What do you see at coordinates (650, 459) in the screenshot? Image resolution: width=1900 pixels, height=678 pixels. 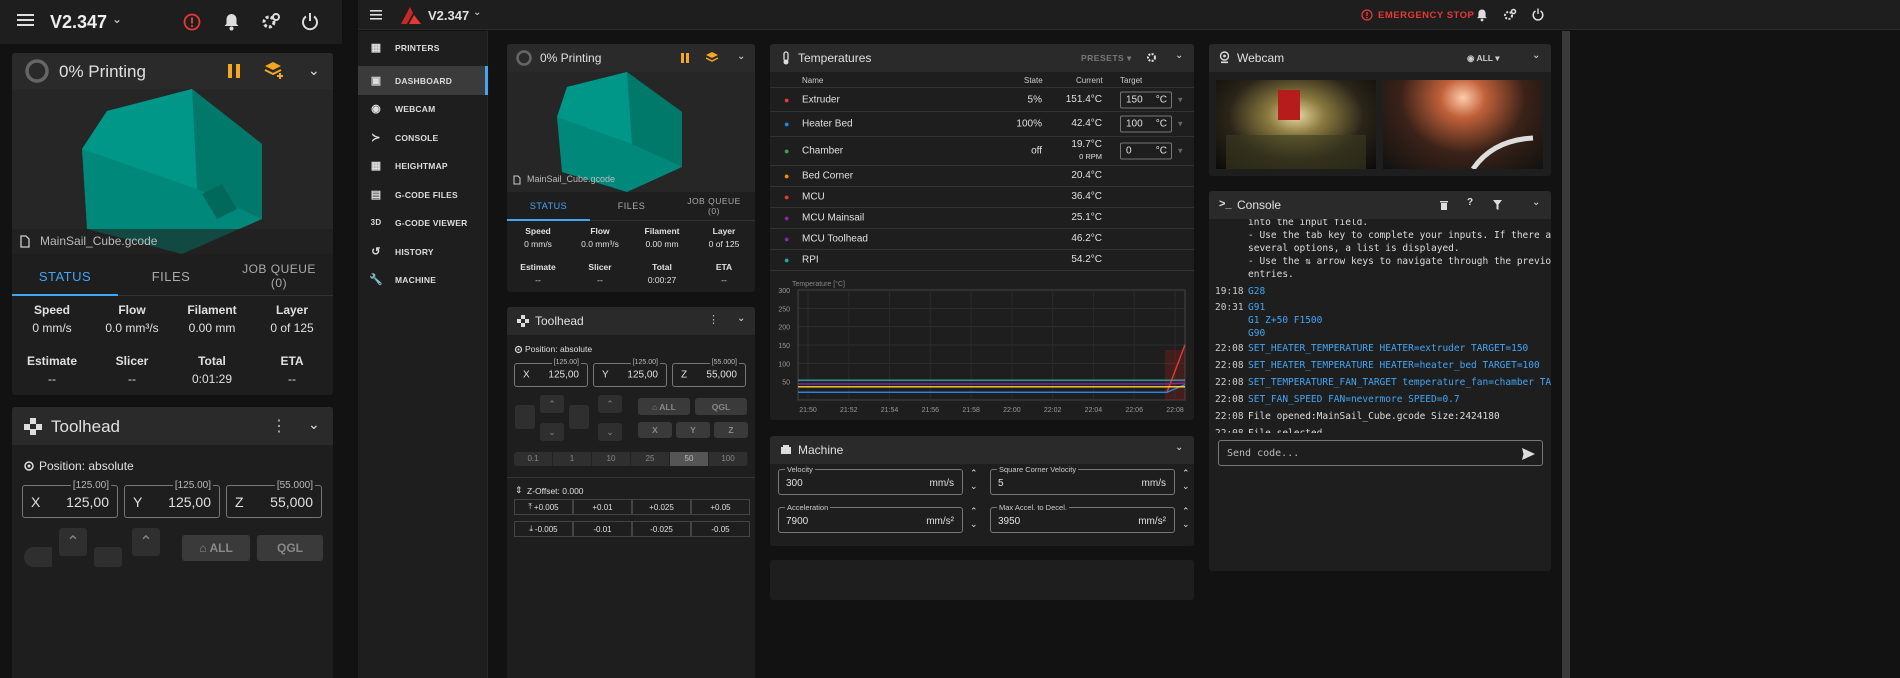 I see `step-25: 25` at bounding box center [650, 459].